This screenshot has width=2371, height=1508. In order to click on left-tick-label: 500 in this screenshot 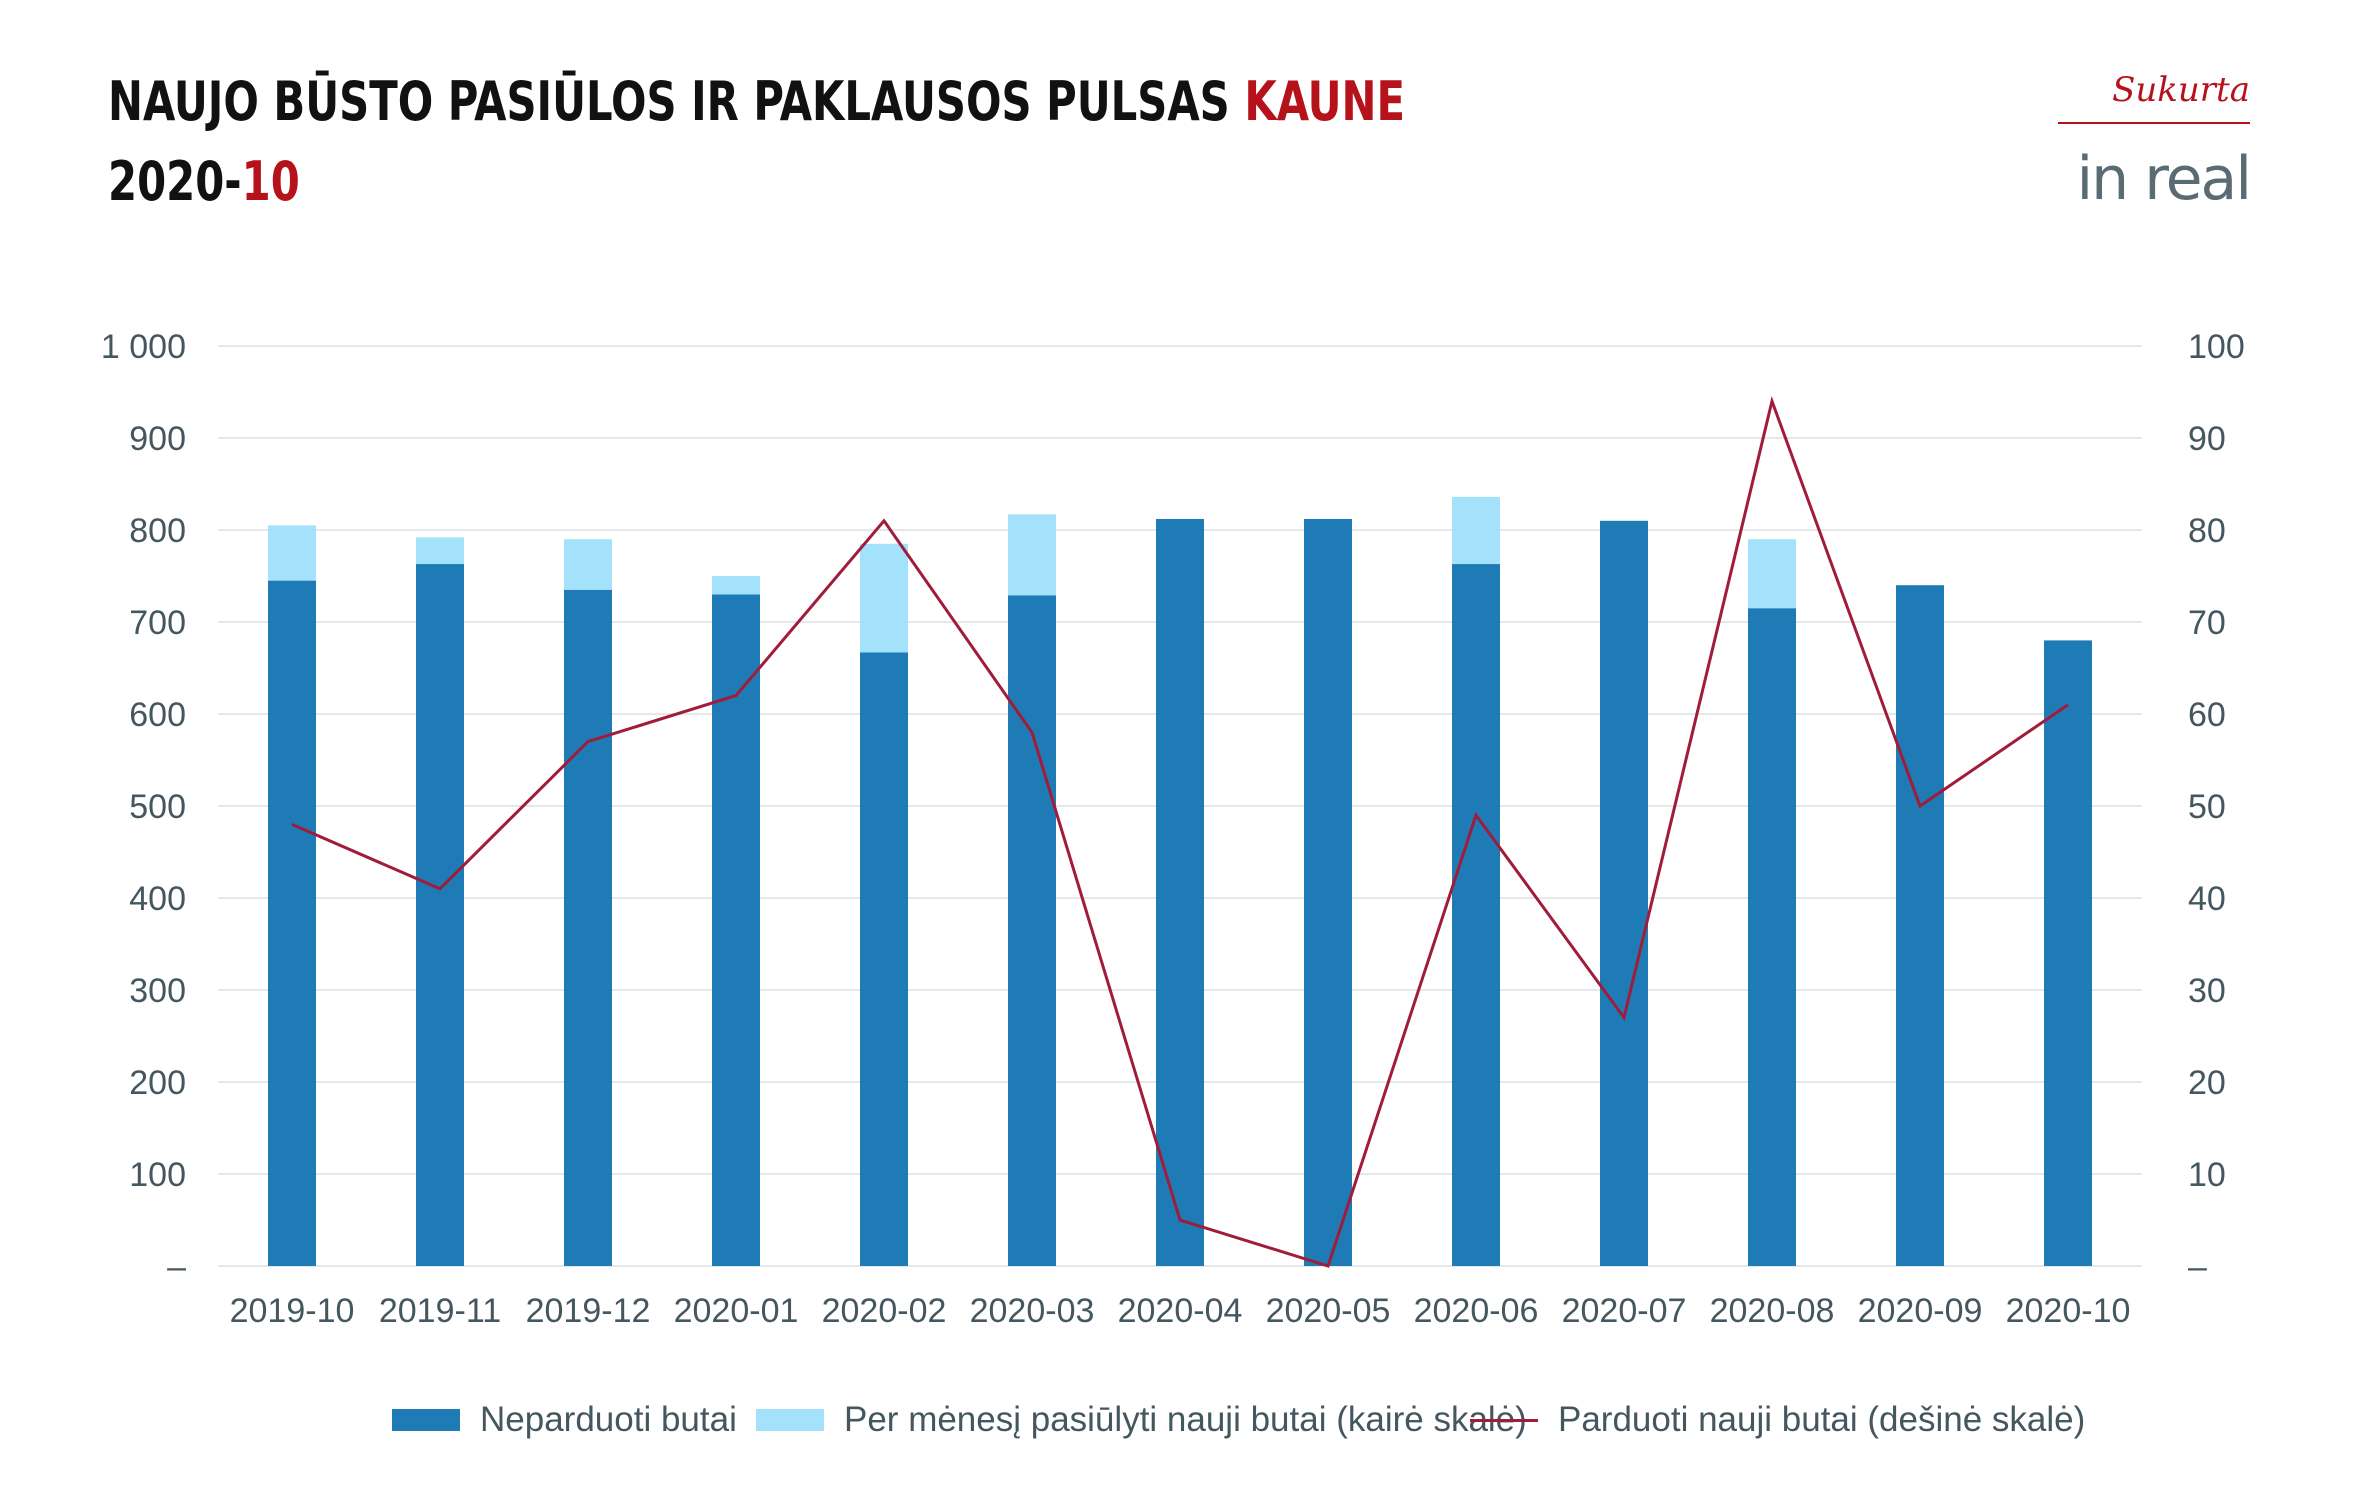, I will do `click(157, 807)`.